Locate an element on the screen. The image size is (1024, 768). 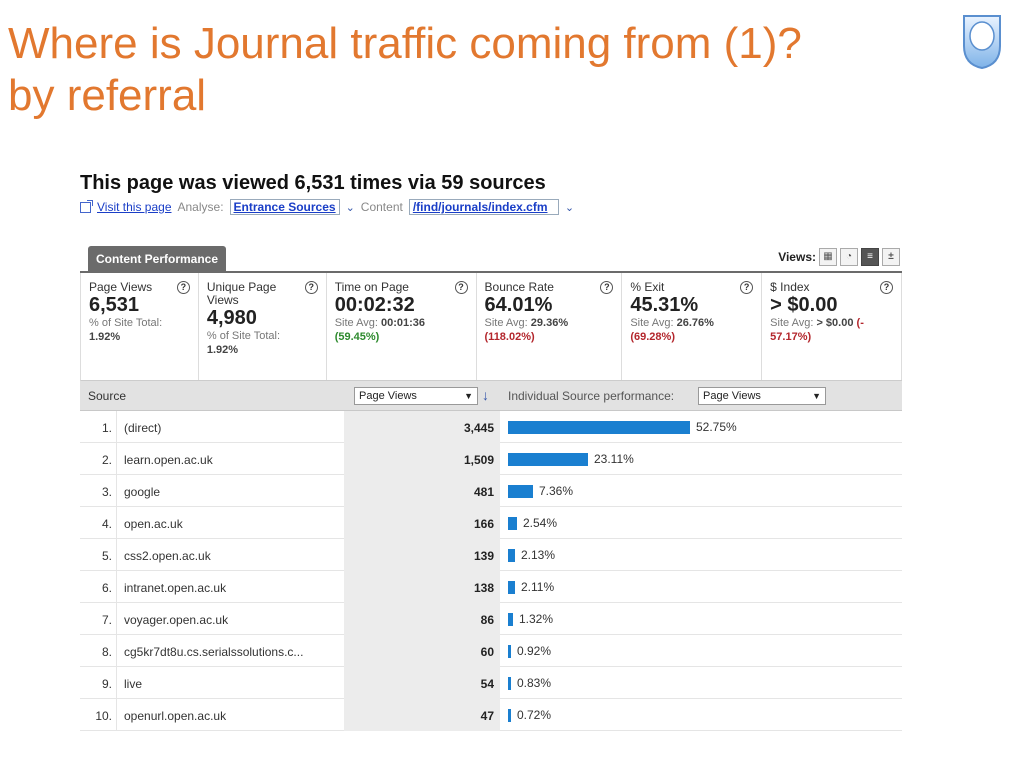
table-row: 1. (direct) 3,445 52.75% is located at coordinates (491, 427).